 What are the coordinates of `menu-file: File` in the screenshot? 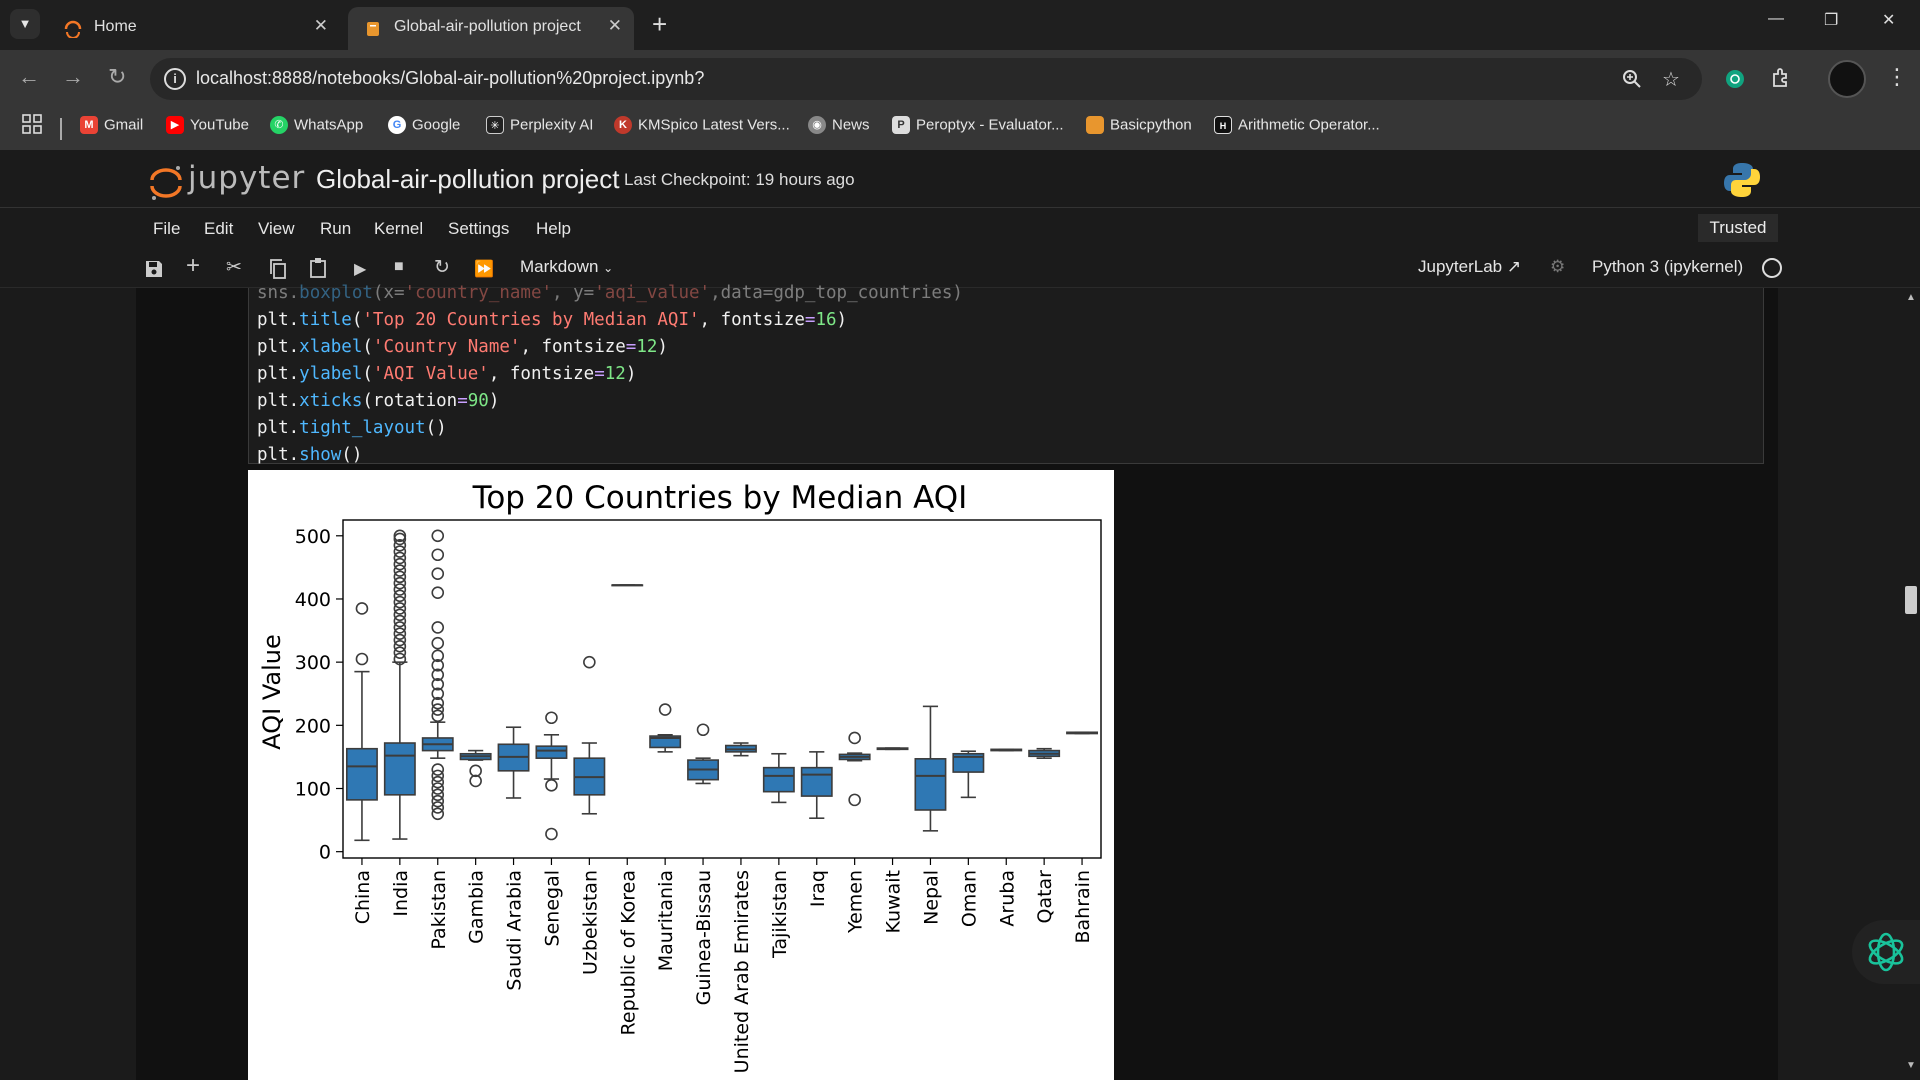 It's located at (167, 228).